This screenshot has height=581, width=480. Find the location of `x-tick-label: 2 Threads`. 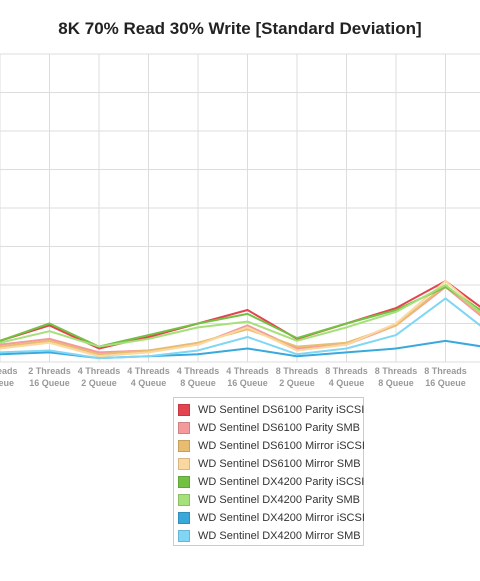

x-tick-label: 2 Threads is located at coordinates (49, 371).